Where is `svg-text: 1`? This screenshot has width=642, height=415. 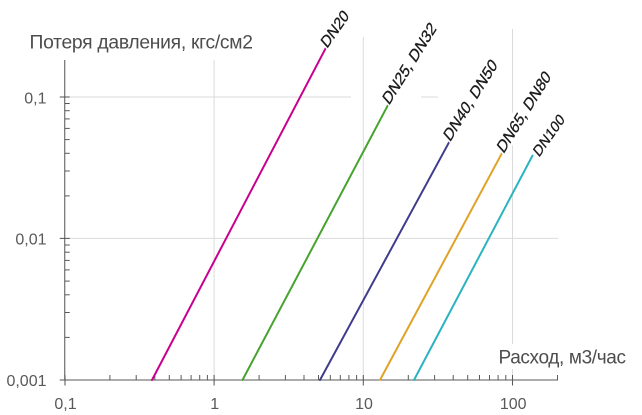 svg-text: 1 is located at coordinates (214, 404).